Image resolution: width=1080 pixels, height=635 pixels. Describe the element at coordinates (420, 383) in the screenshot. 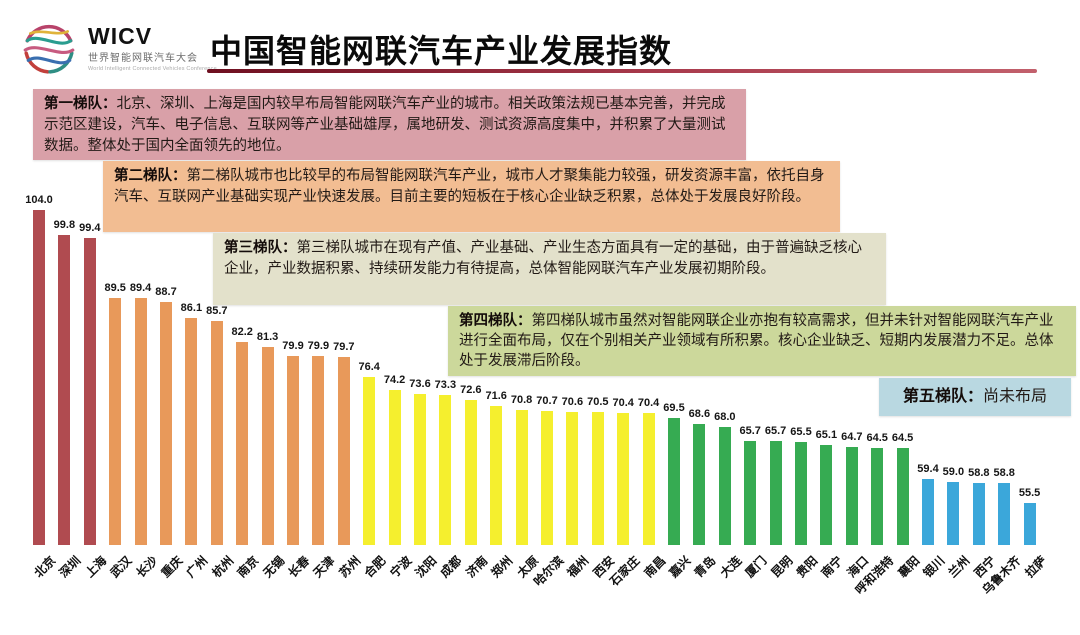

I see `bar-value-label: 73.6` at that location.